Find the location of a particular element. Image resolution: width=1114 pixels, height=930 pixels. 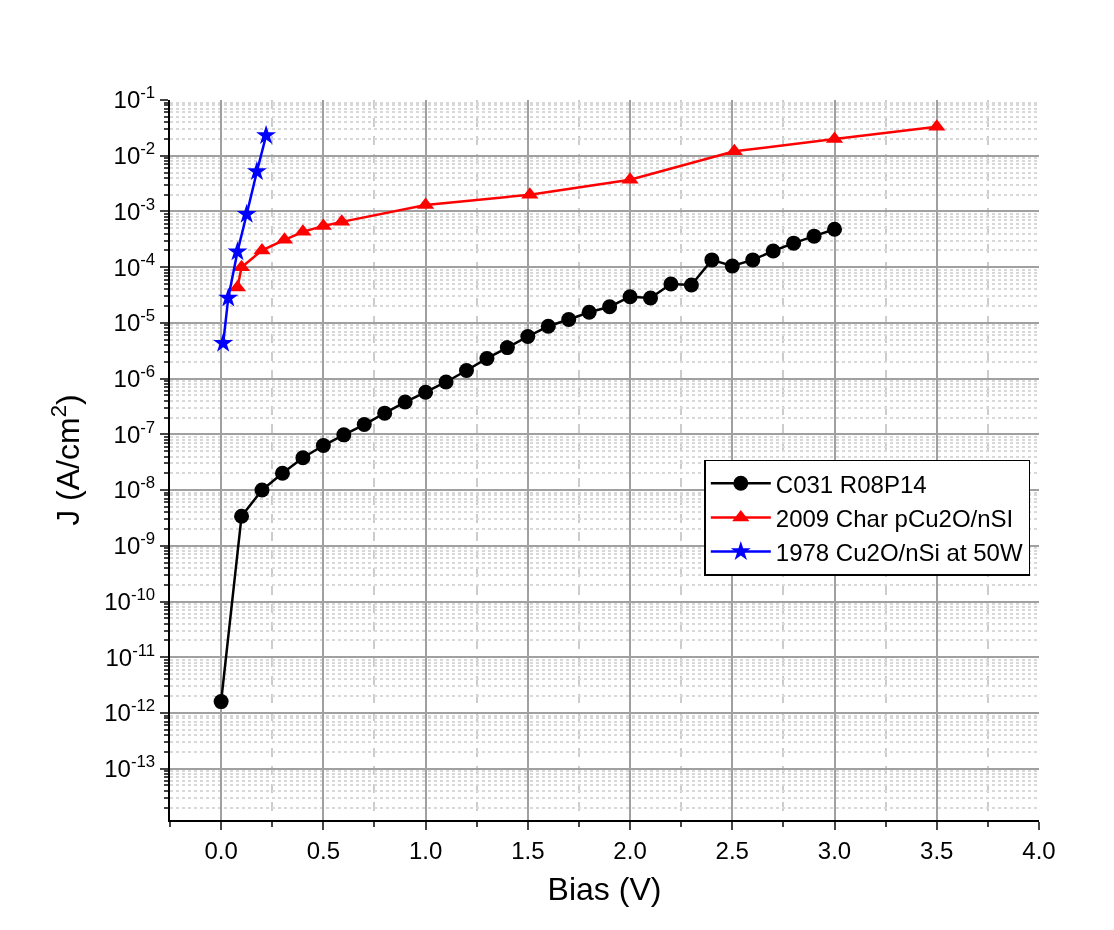

y-tick-label: 10$^{-13}$ is located at coordinates (130, 767).